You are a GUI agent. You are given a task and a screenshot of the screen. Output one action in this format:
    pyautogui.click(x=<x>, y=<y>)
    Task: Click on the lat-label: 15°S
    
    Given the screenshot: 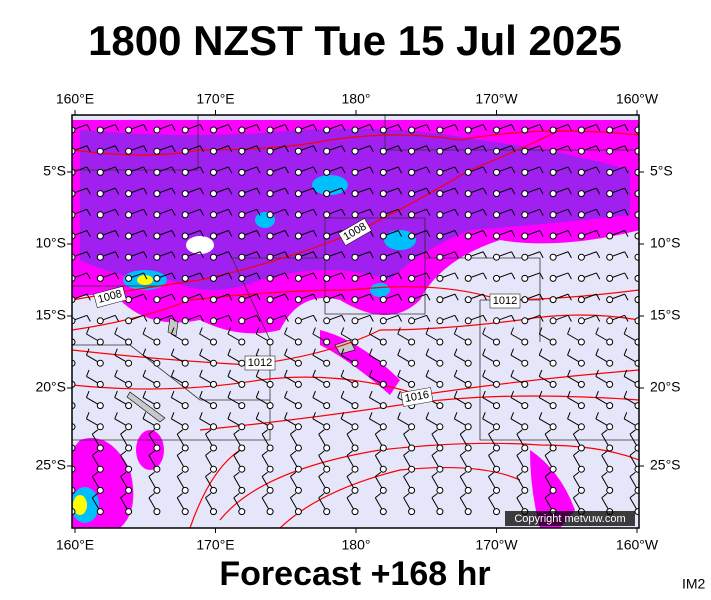 What is the action you would take?
    pyautogui.click(x=665, y=315)
    